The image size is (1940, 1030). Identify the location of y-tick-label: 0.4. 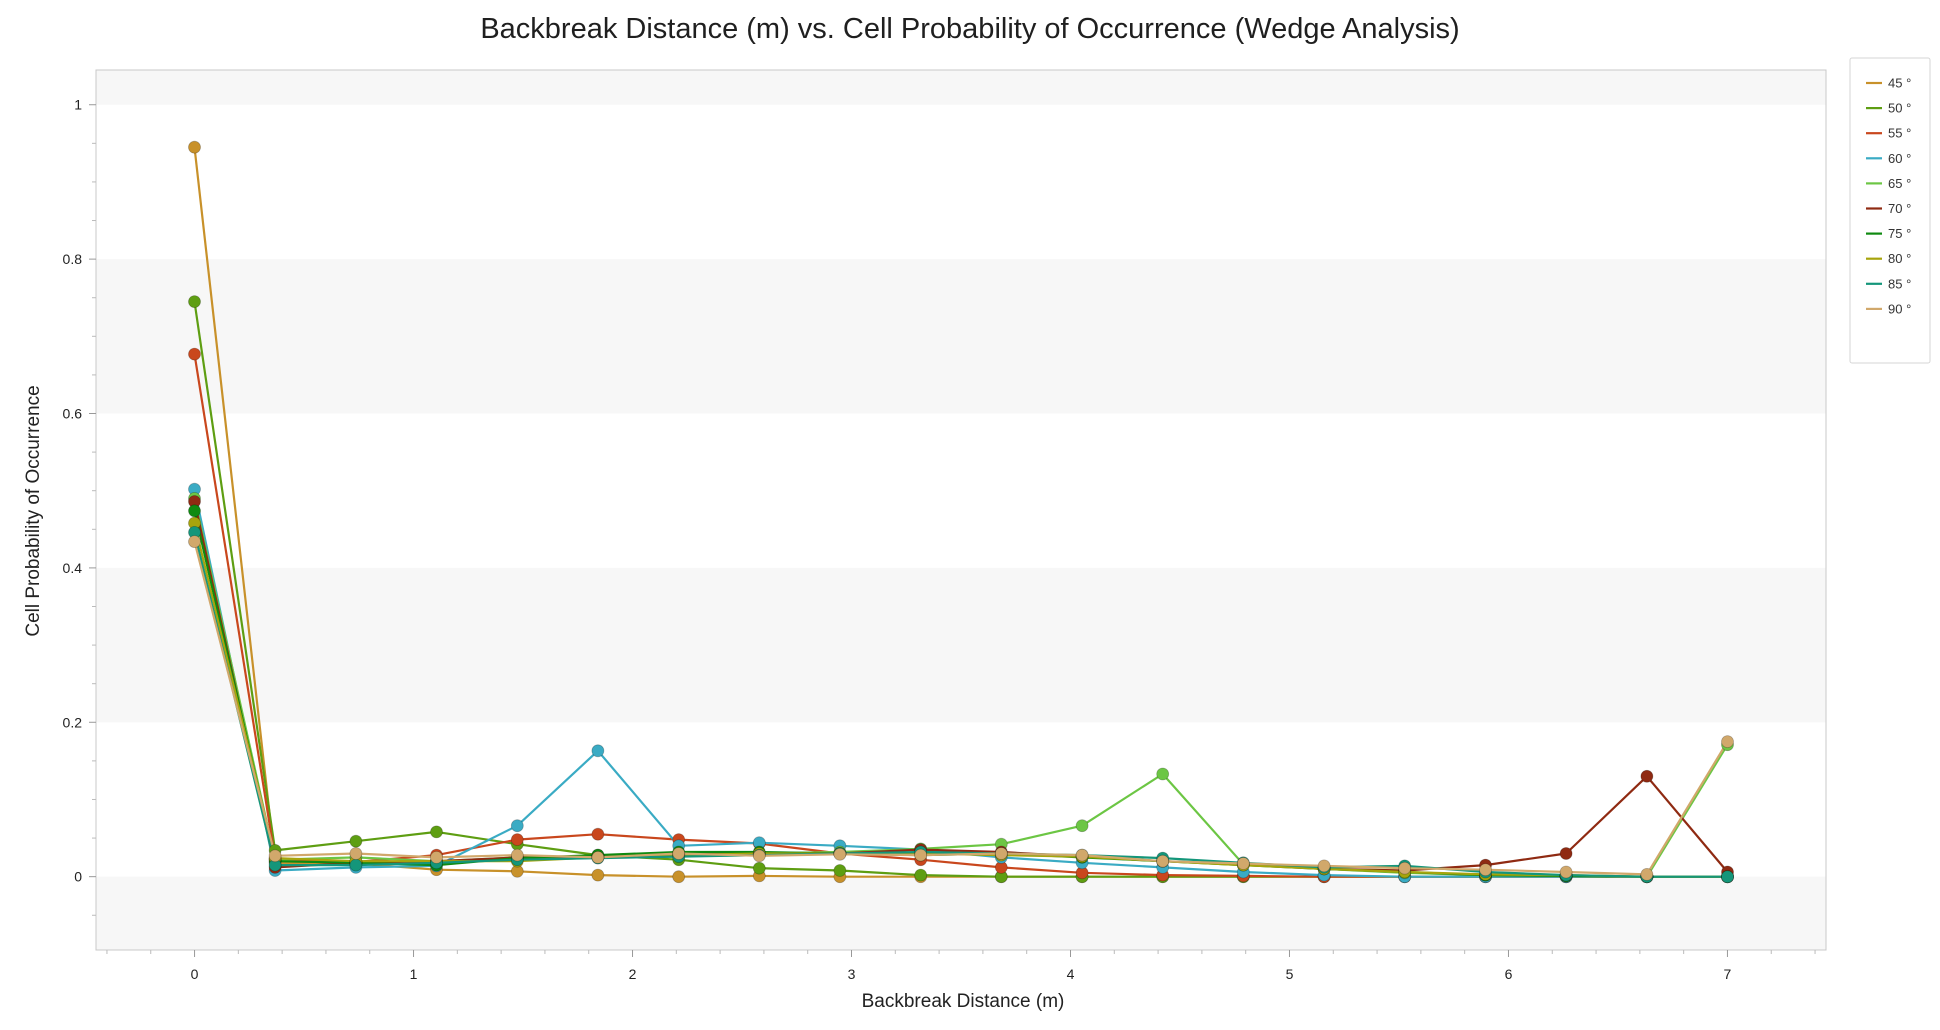
(73, 568).